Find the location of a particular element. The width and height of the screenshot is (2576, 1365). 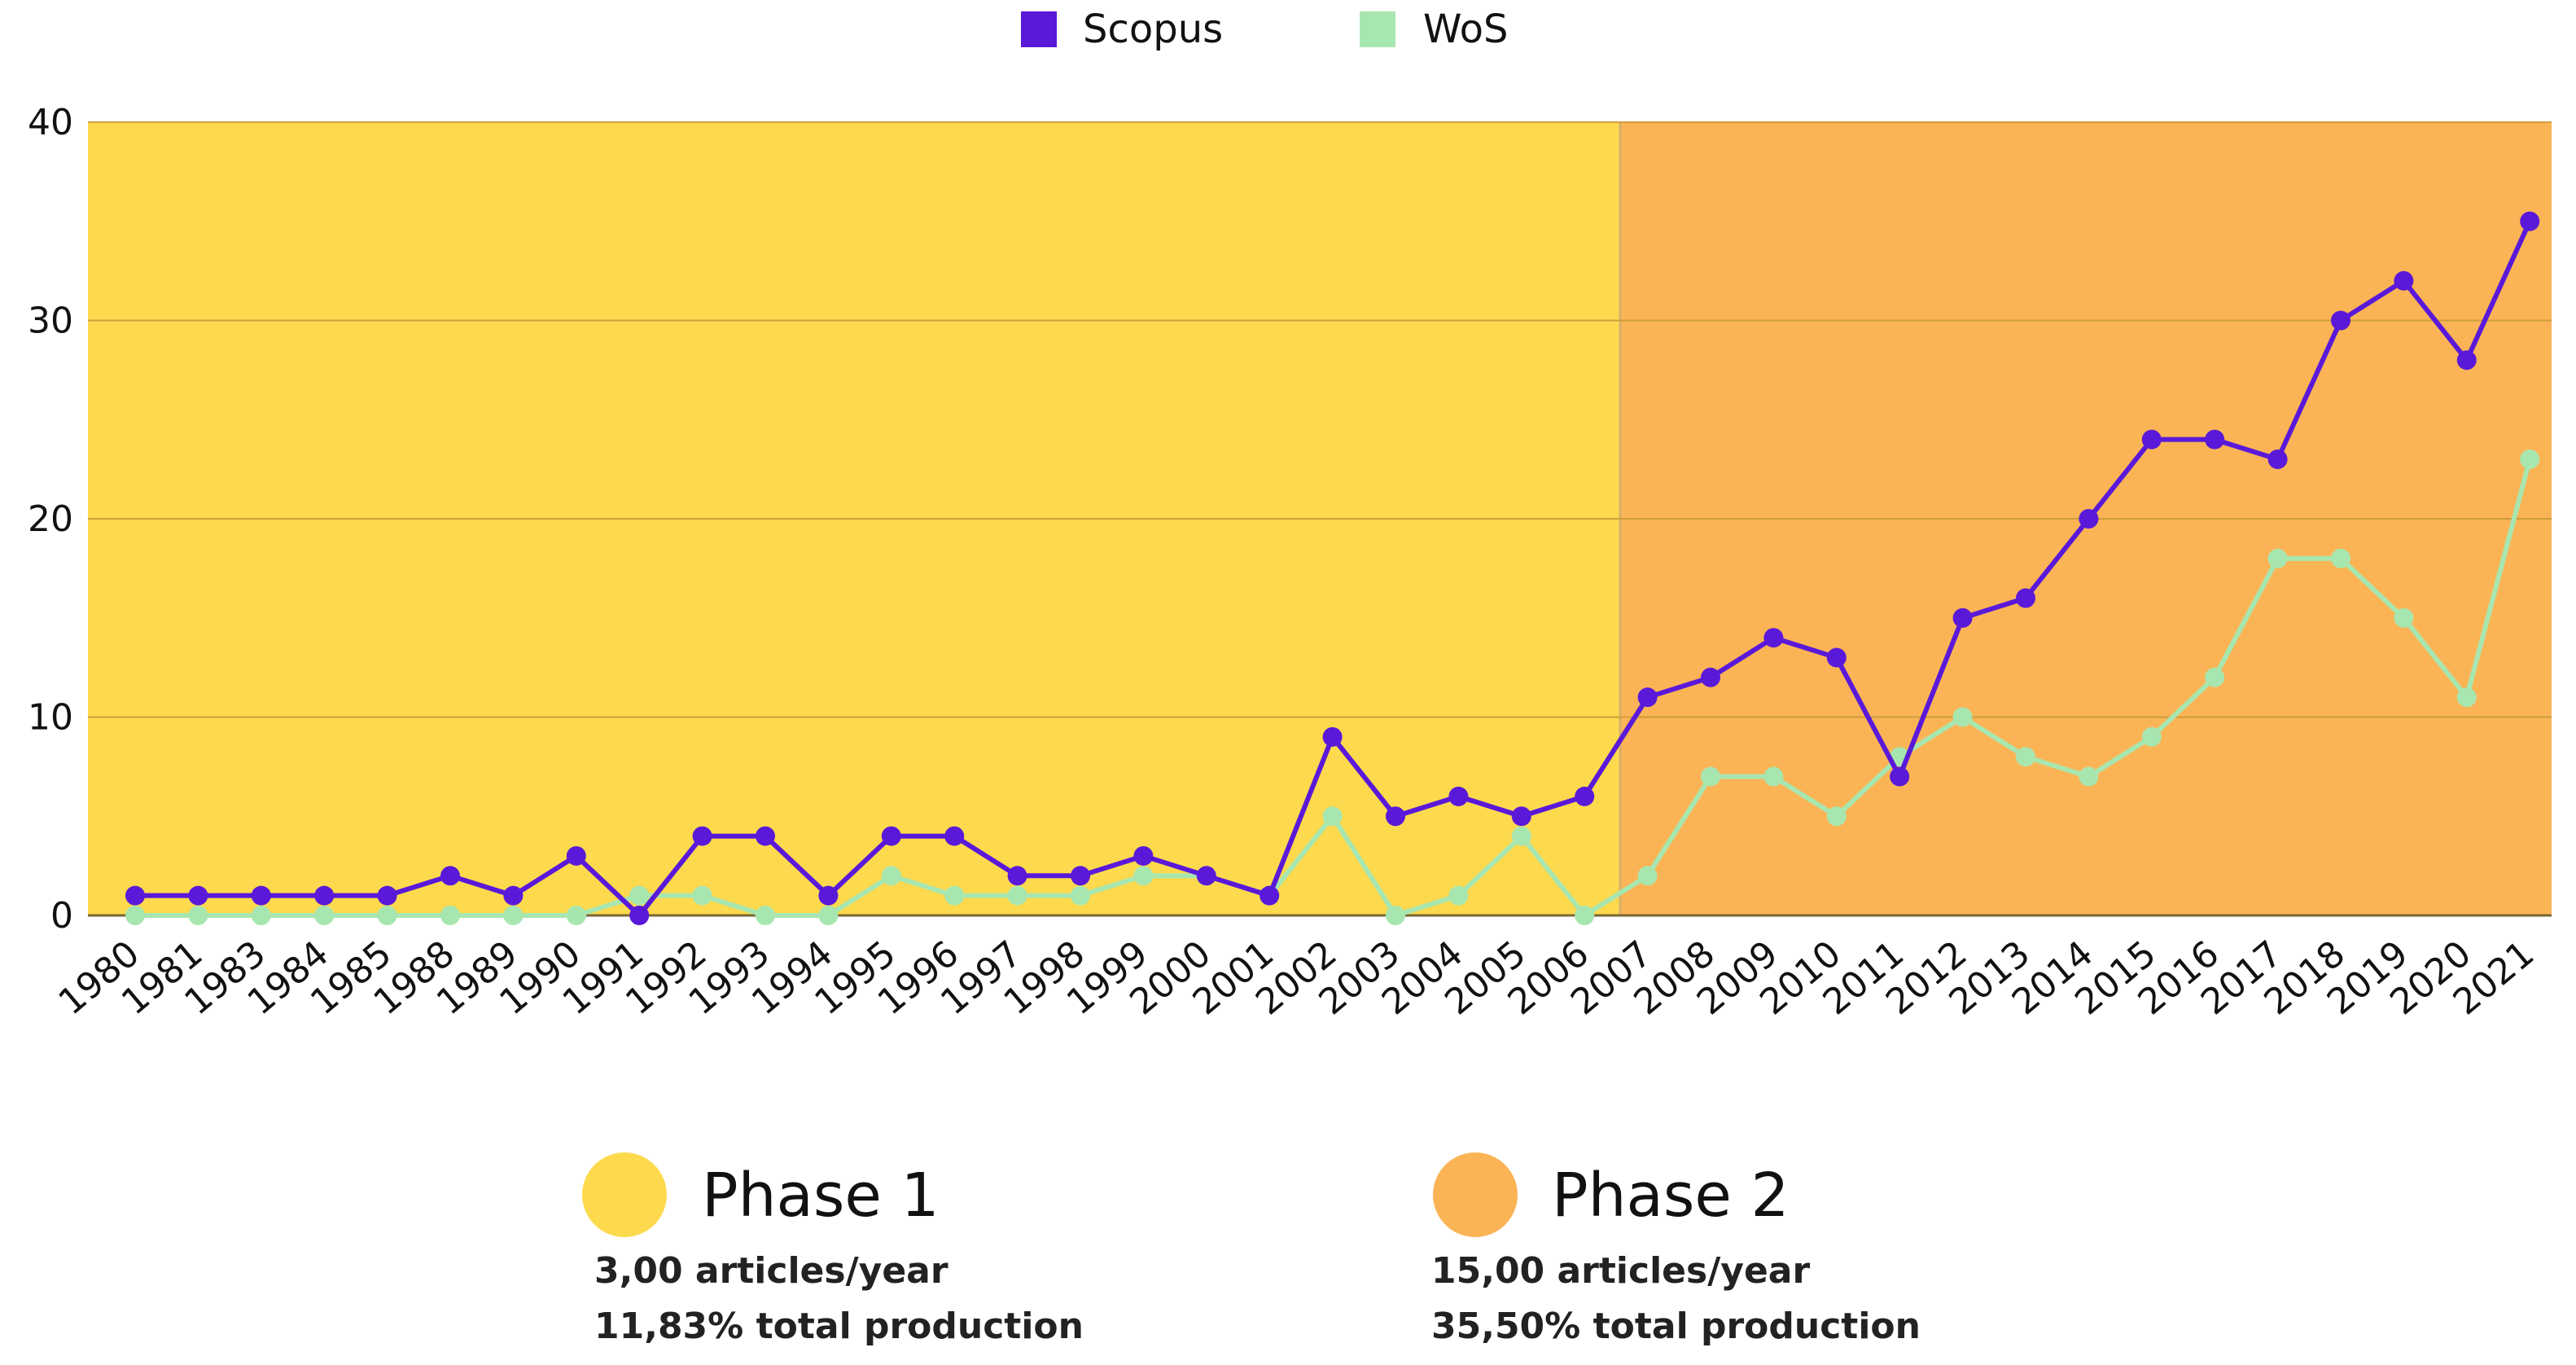

phase-1-share: 11,83% total production is located at coordinates (839, 1326).